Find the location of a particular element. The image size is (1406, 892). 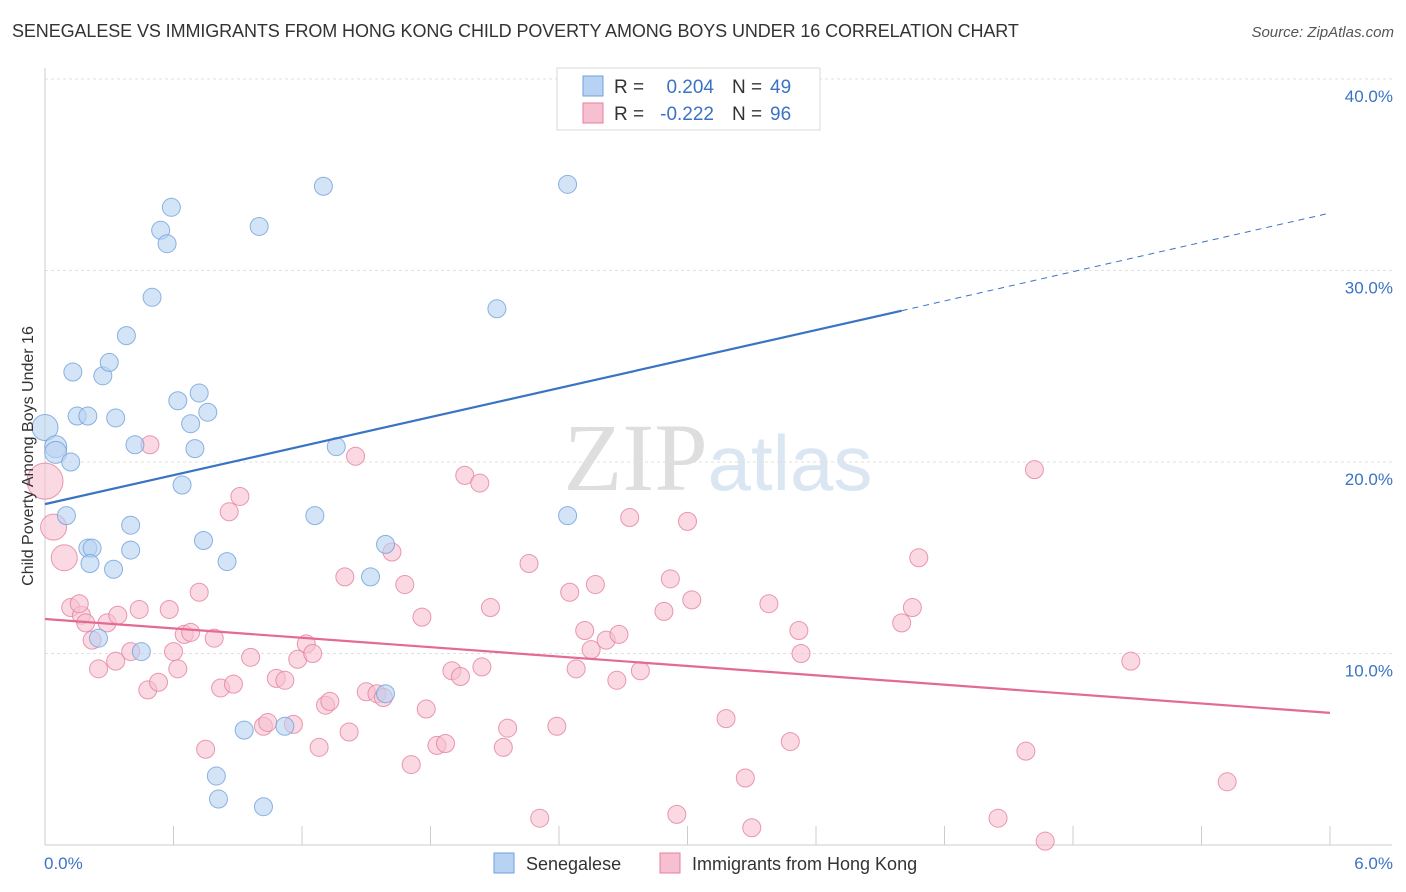

series-legend-swatch-senegalese is located at coordinates (504, 863).